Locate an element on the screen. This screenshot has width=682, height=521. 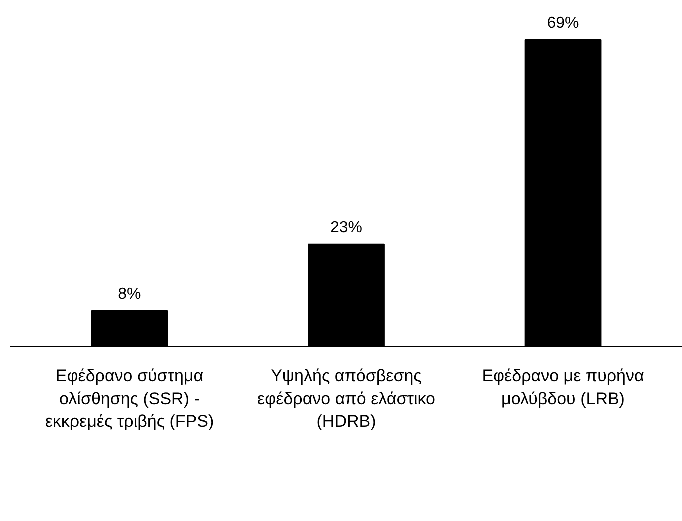
data-label: 23% is located at coordinates (346, 227).